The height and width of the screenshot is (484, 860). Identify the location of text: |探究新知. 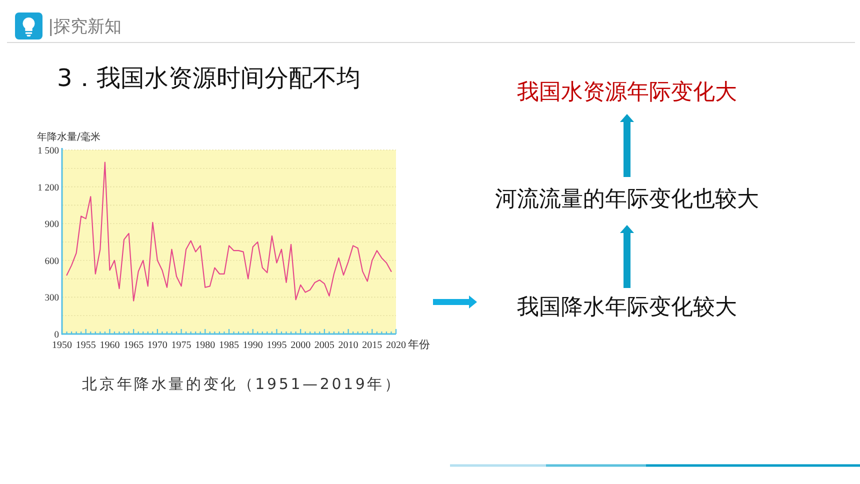
(85, 27).